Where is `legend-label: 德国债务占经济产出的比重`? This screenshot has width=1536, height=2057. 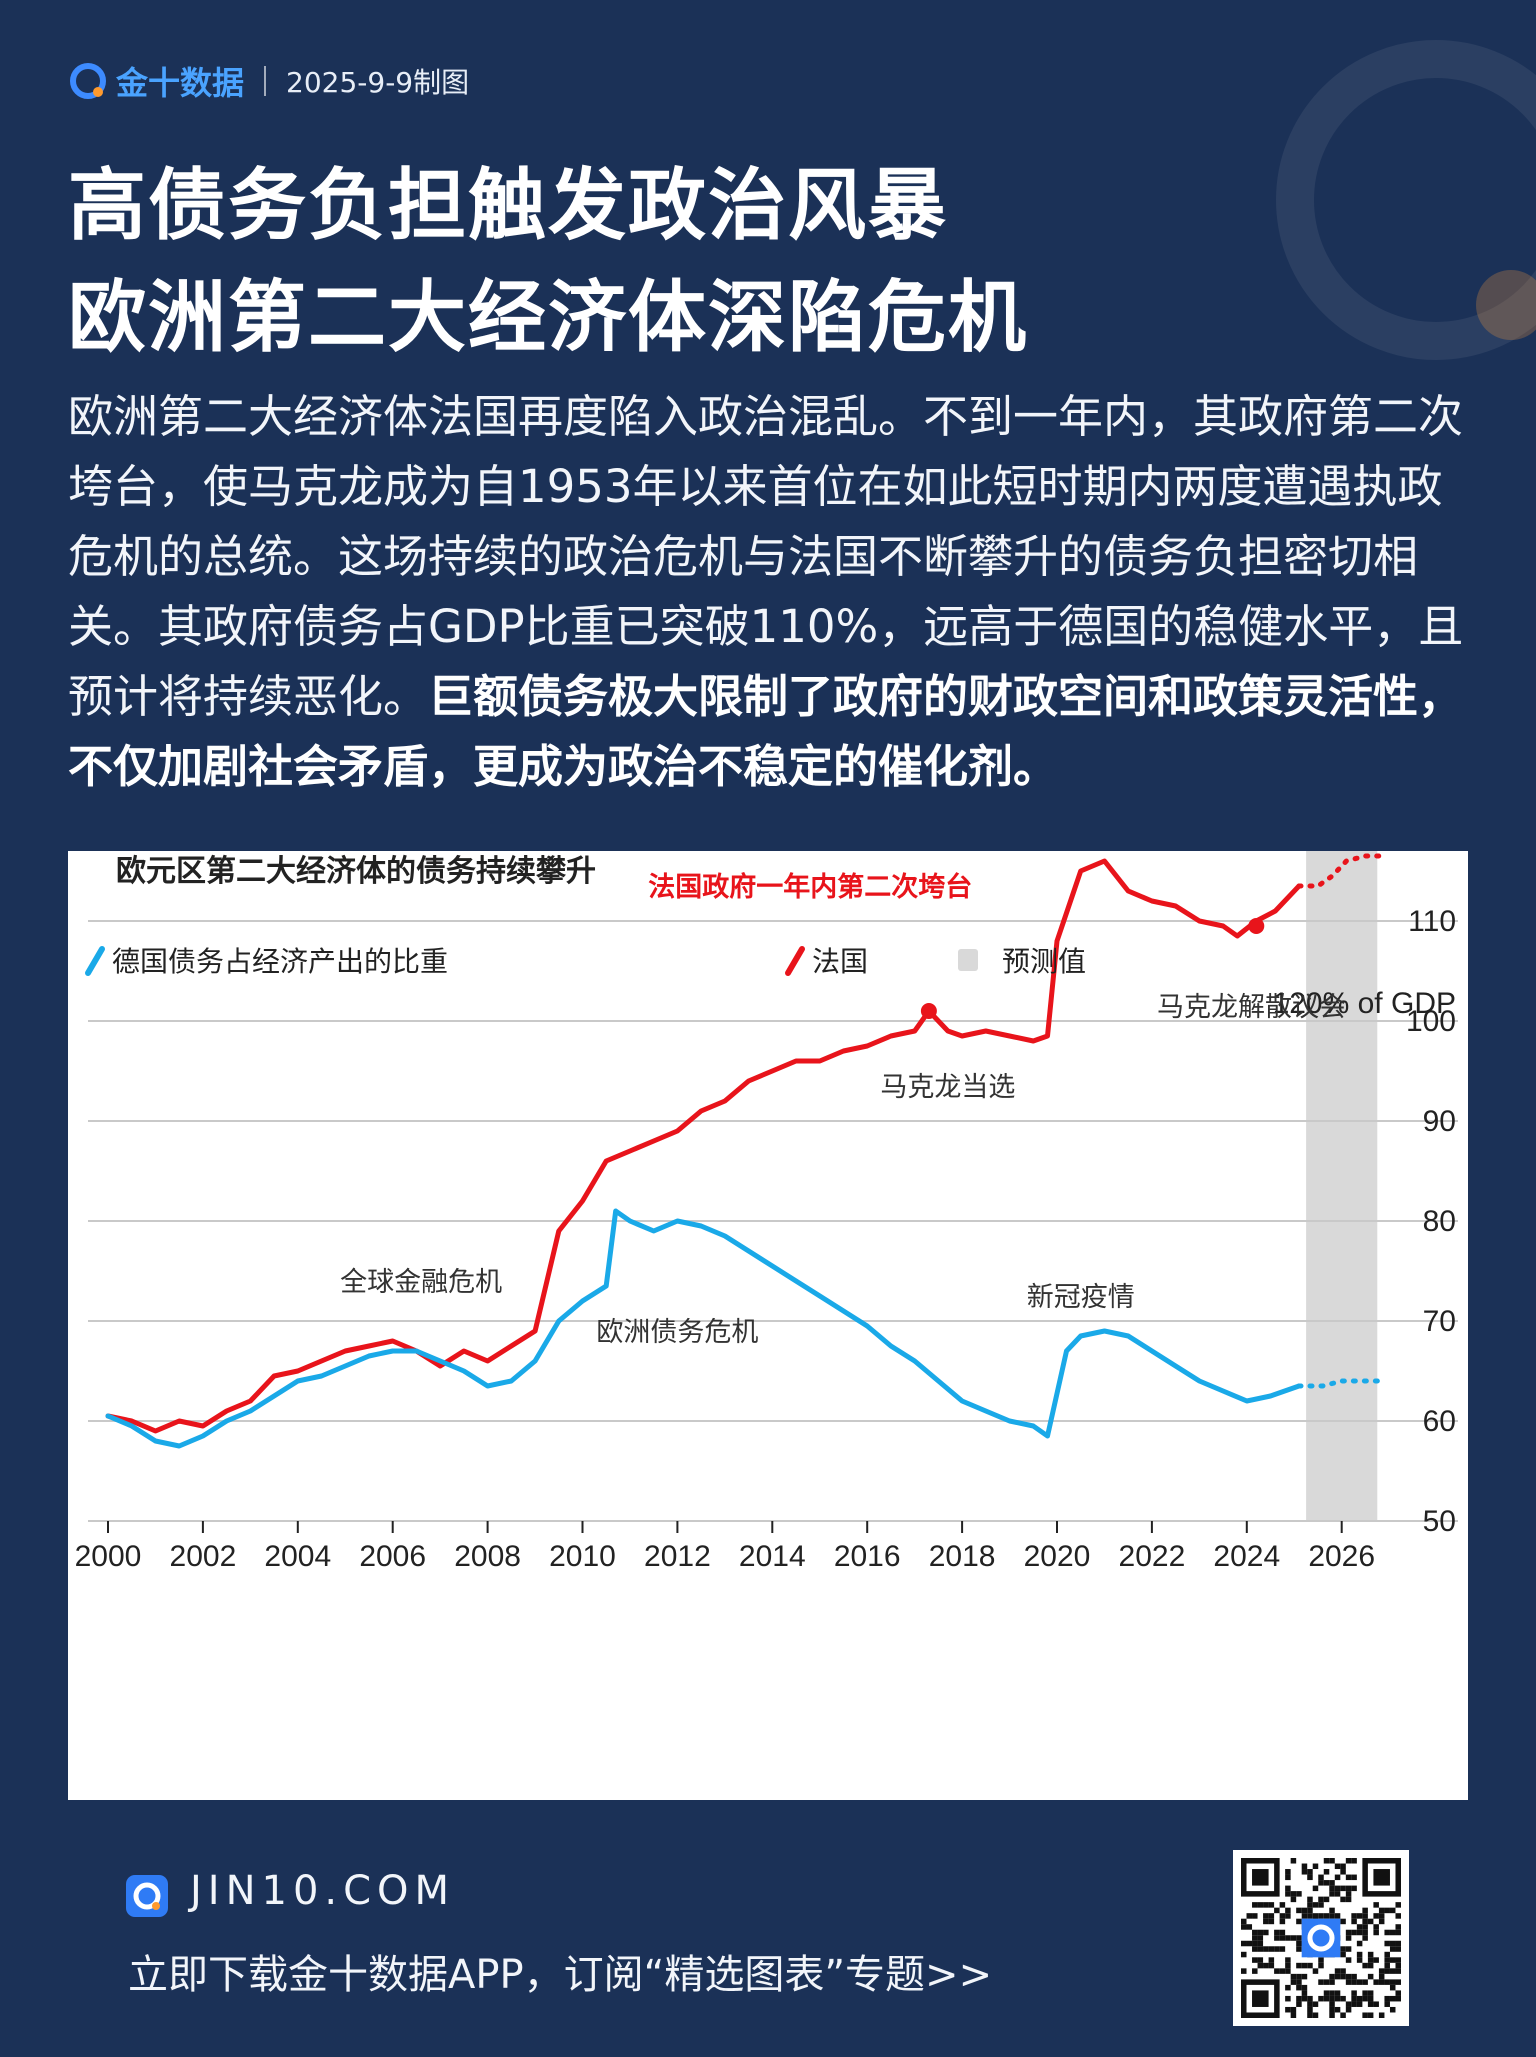
legend-label: 德国债务占经济产出的比重 is located at coordinates (280, 961).